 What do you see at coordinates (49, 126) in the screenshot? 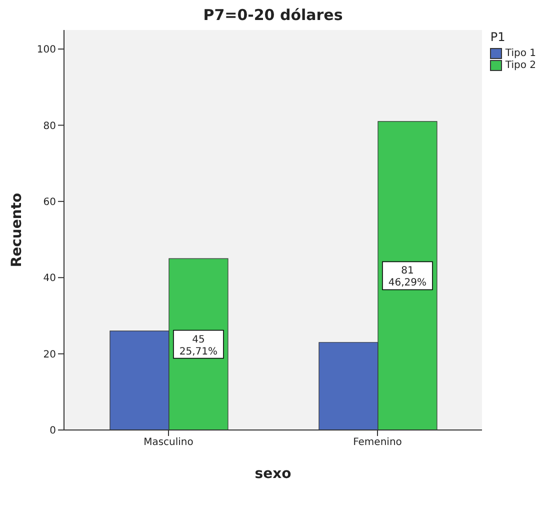
I see `y-tick-label: 80` at bounding box center [49, 126].